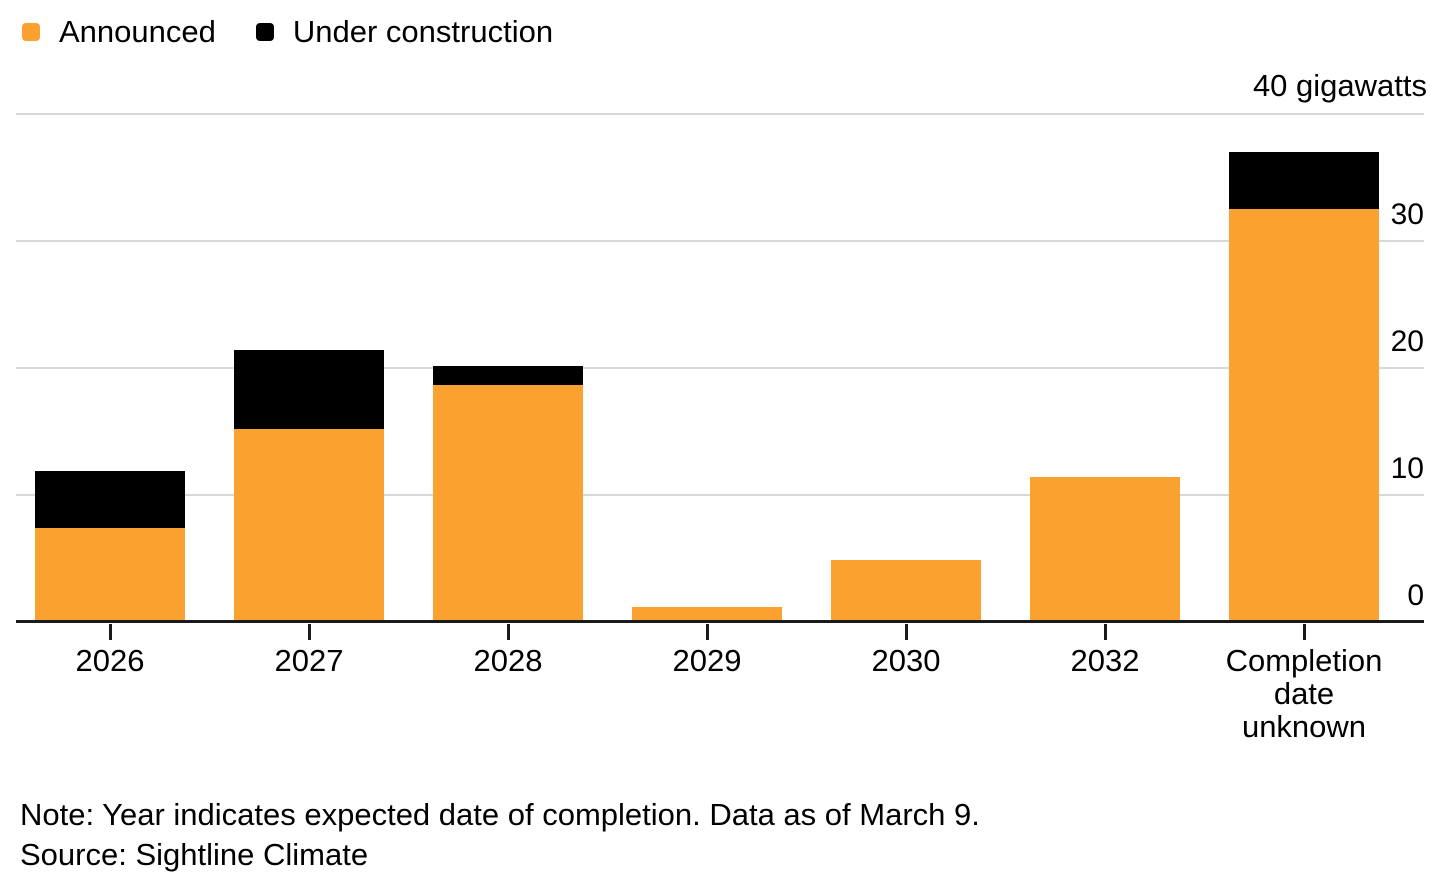 The height and width of the screenshot is (881, 1445). I want to click on bar-2027, so click(309, 486).